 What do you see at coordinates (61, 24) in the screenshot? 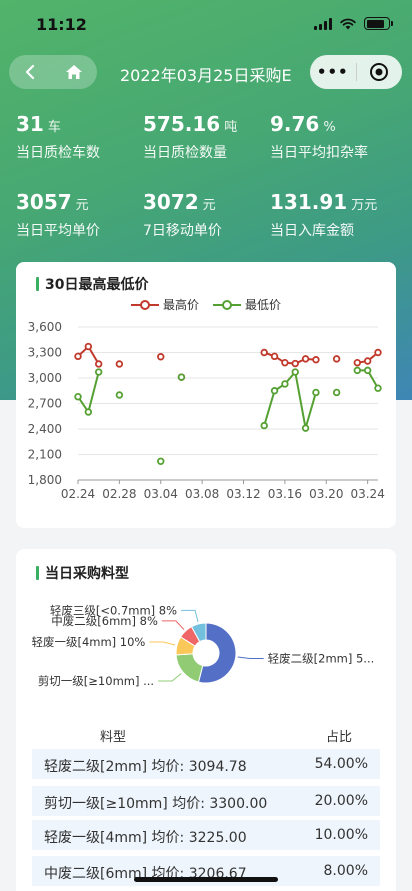
I see `status-time: 11:12` at bounding box center [61, 24].